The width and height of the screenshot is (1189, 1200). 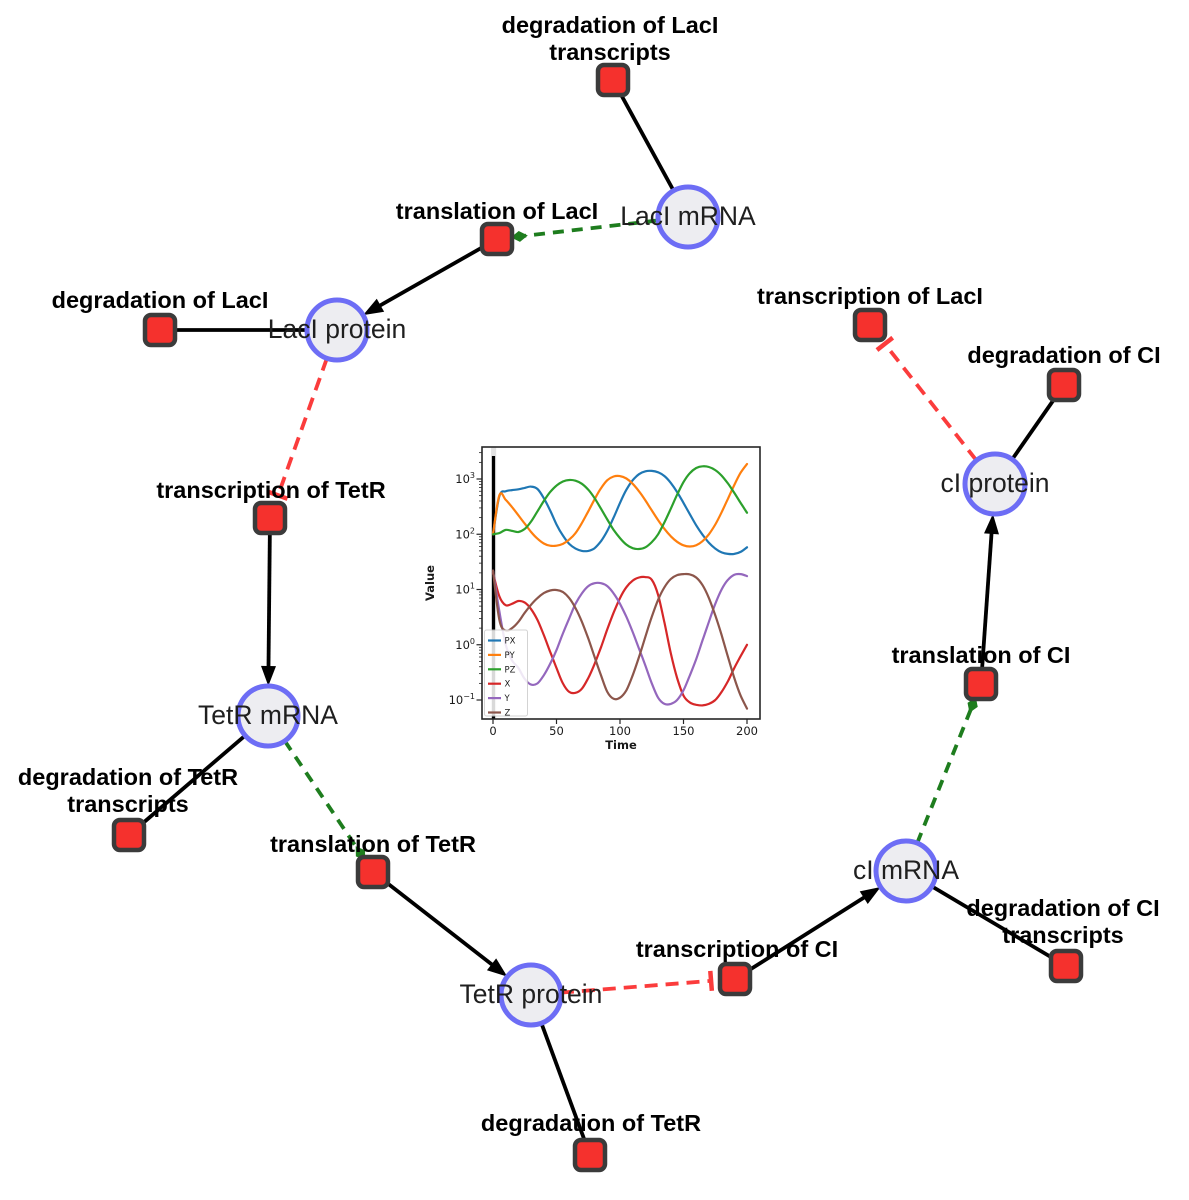 What do you see at coordinates (609, 52) in the screenshot?
I see `reaction-label-deg-laci-transcripts: transcripts` at bounding box center [609, 52].